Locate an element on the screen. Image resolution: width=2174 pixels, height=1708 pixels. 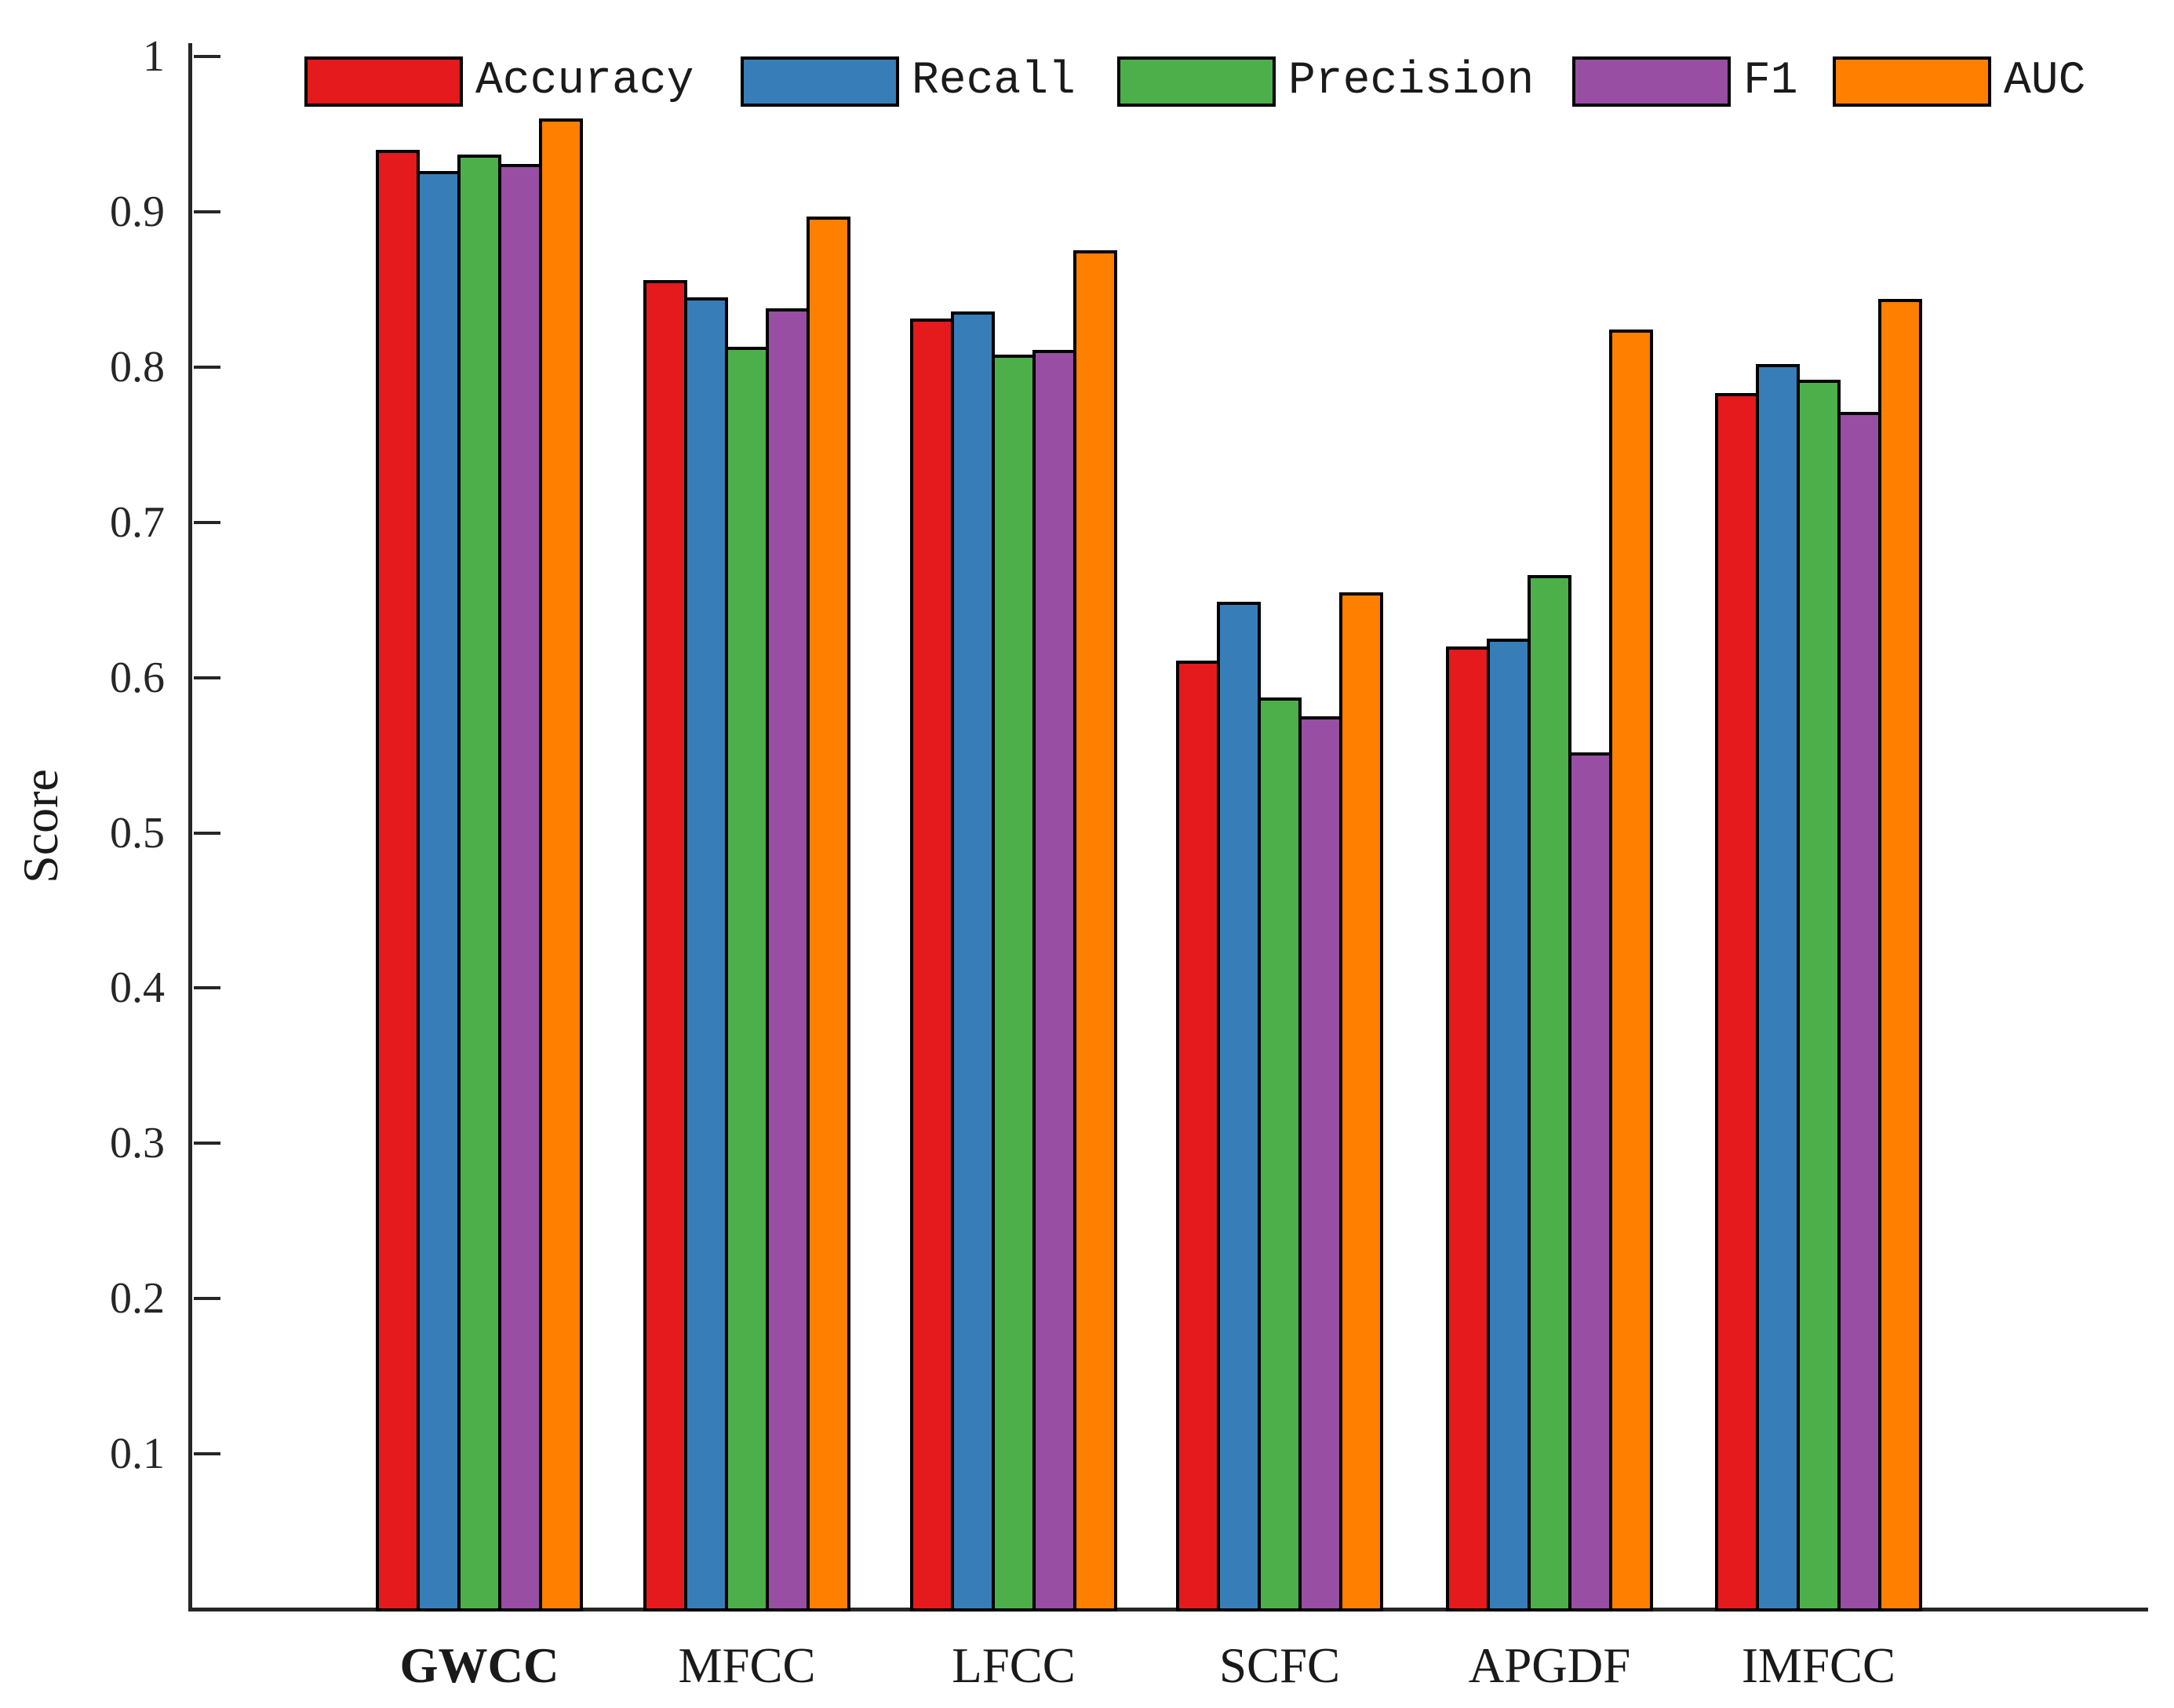
y-tick-mark-0.7 is located at coordinates (207, 522).